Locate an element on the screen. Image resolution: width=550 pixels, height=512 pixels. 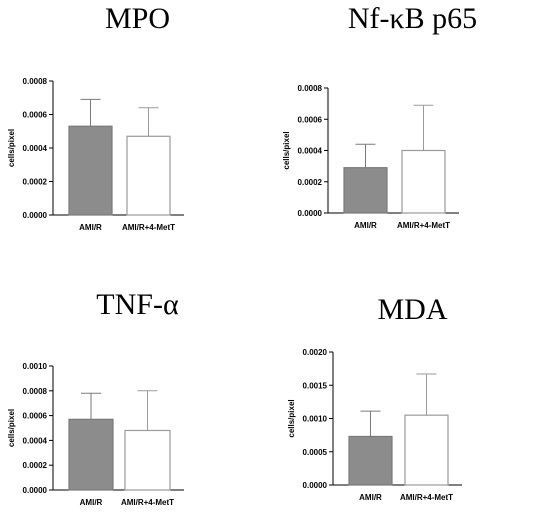
y-tick-label: 0.0015 is located at coordinates (315, 385).